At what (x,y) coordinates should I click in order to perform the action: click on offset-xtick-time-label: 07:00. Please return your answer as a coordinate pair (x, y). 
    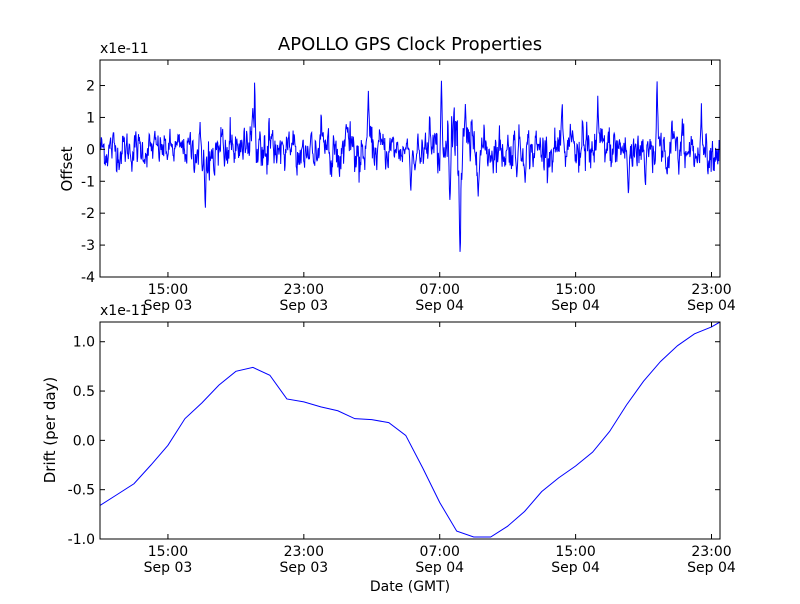
    Looking at the image, I should click on (440, 290).